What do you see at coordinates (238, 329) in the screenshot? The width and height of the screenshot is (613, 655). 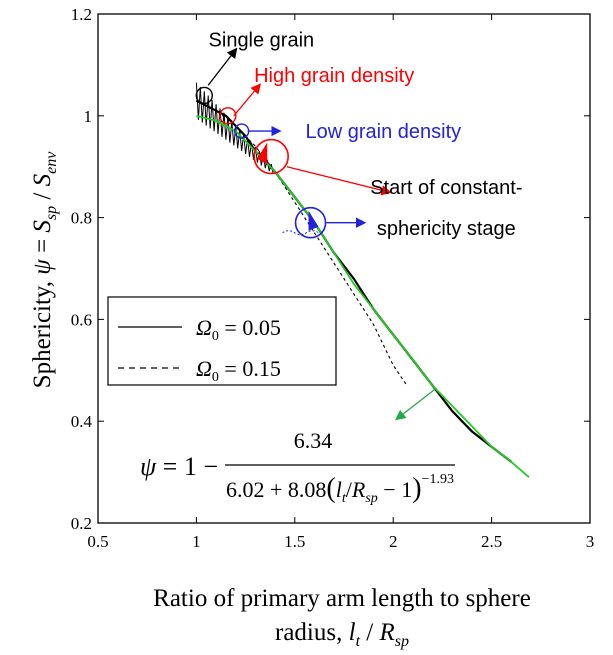 I see `legend-label-0: Ω0 = 0.05` at bounding box center [238, 329].